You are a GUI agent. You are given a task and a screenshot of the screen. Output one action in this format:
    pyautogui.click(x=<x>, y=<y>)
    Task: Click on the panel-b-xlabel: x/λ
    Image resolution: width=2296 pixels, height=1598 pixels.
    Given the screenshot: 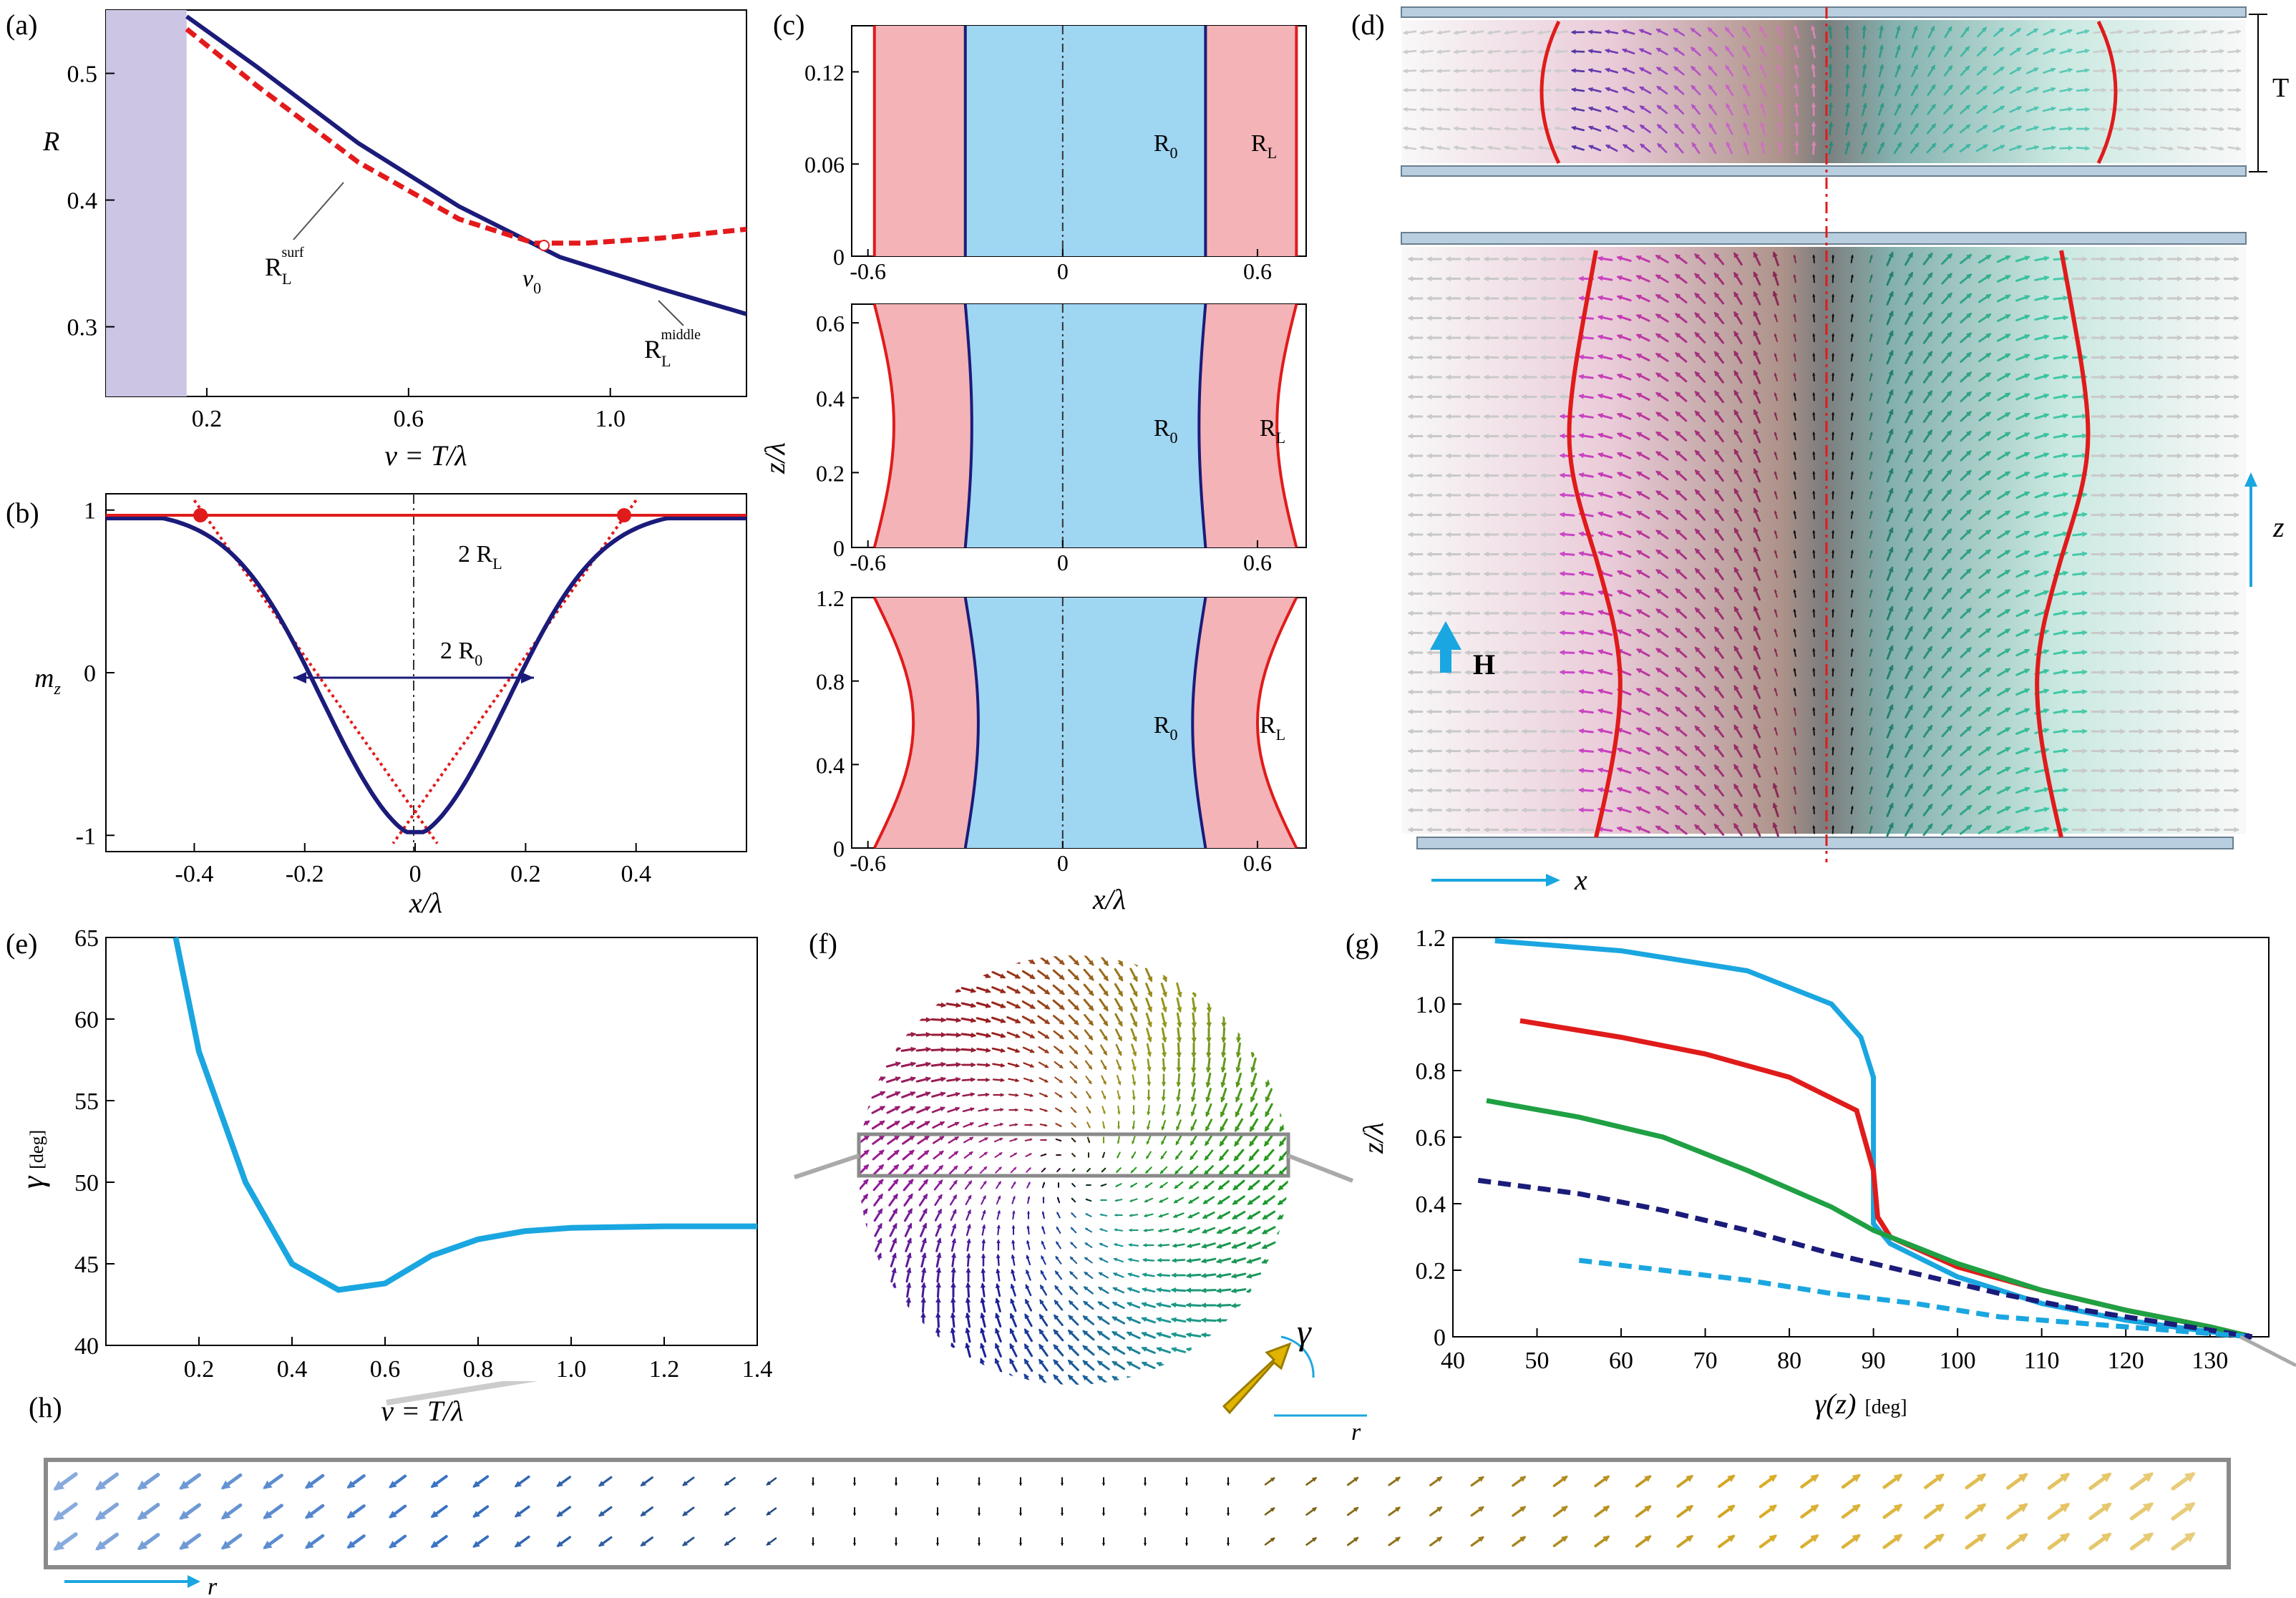 What is the action you would take?
    pyautogui.click(x=426, y=903)
    